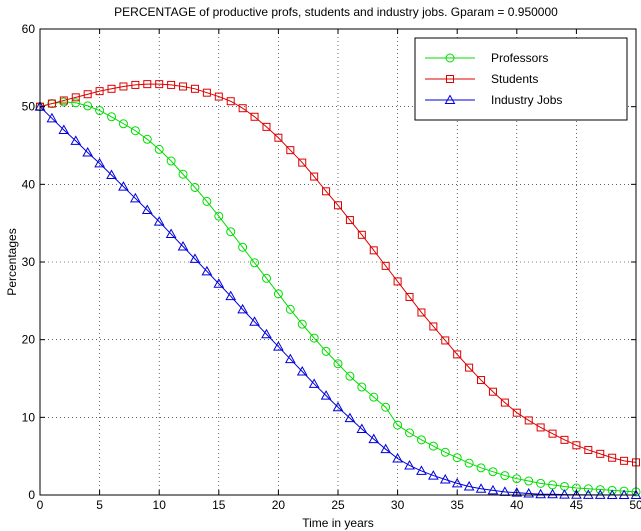  I want to click on legend-label-students: Students, so click(514, 79).